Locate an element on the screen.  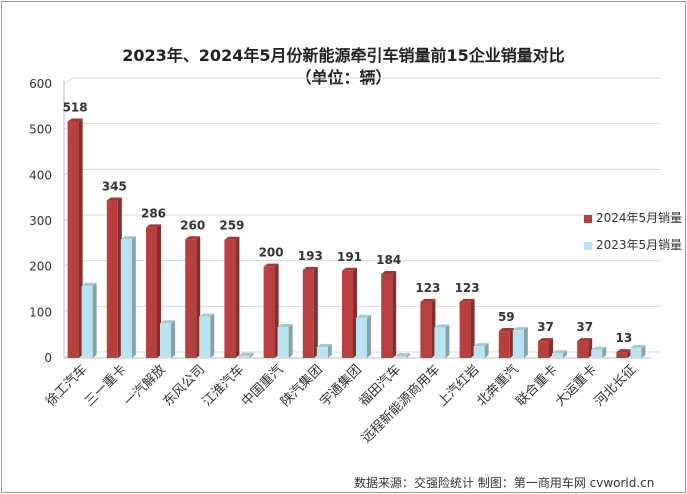
gridline-depth is located at coordinates (68, 81).